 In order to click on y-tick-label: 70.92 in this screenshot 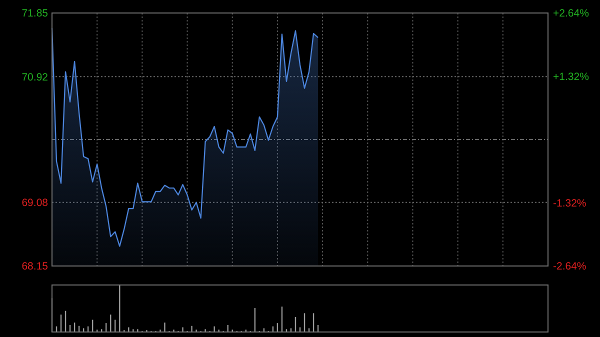, I will do `click(35, 77)`.